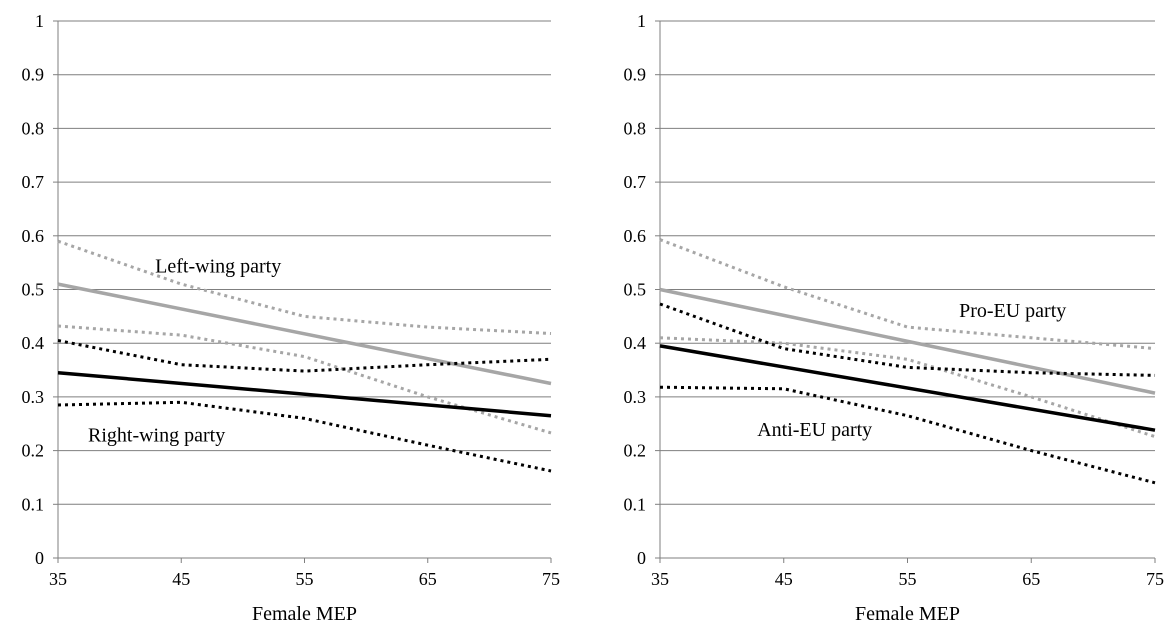 This screenshot has height=628, width=1176. What do you see at coordinates (218, 266) in the screenshot?
I see `series-annotation-label: Left-wing party` at bounding box center [218, 266].